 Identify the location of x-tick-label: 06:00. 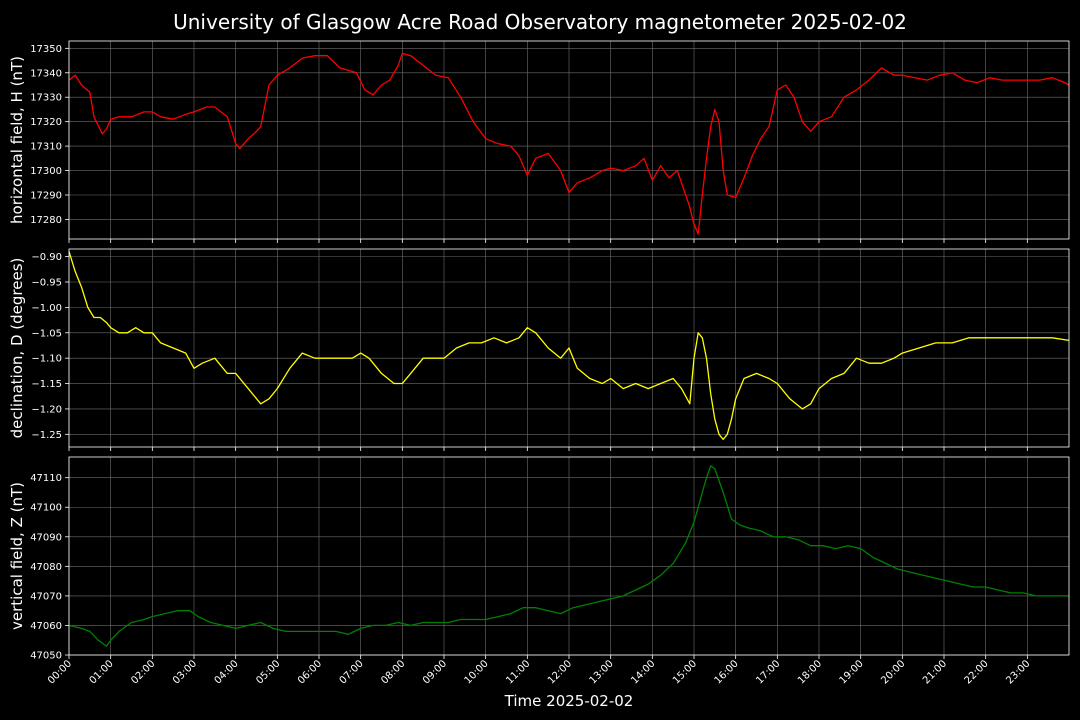
(310, 672).